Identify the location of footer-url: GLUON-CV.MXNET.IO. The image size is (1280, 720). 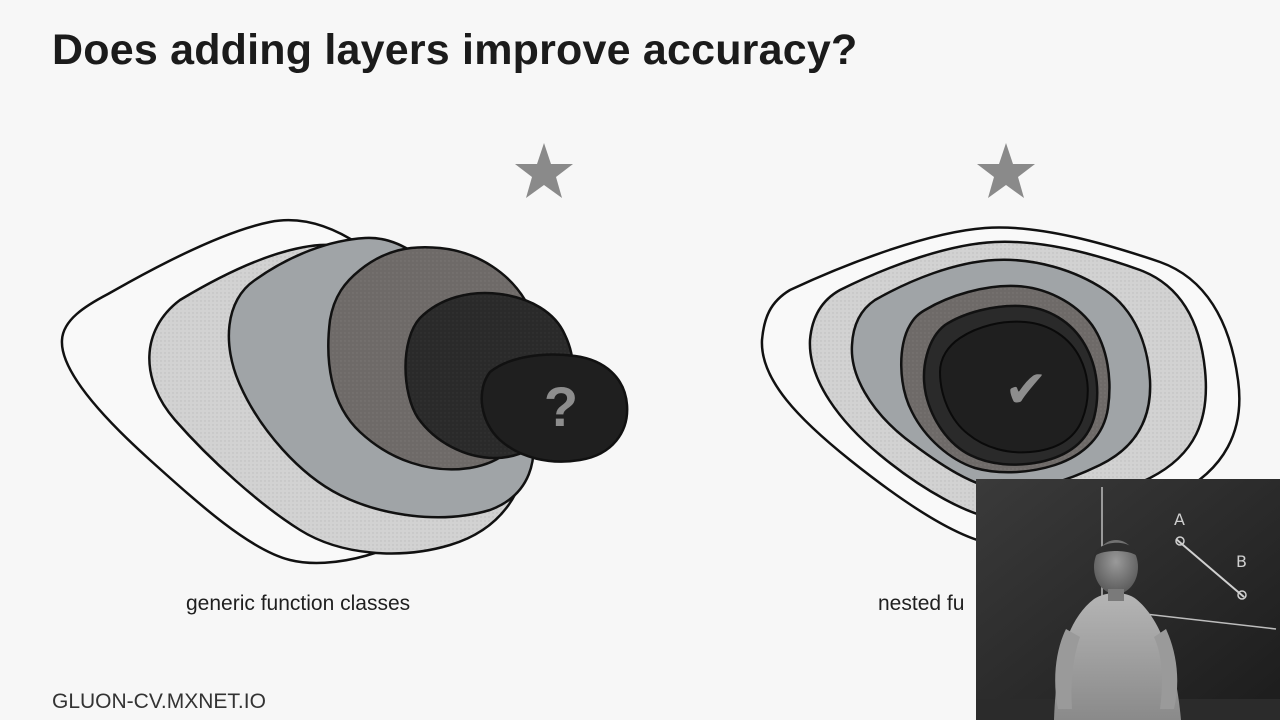
(159, 701).